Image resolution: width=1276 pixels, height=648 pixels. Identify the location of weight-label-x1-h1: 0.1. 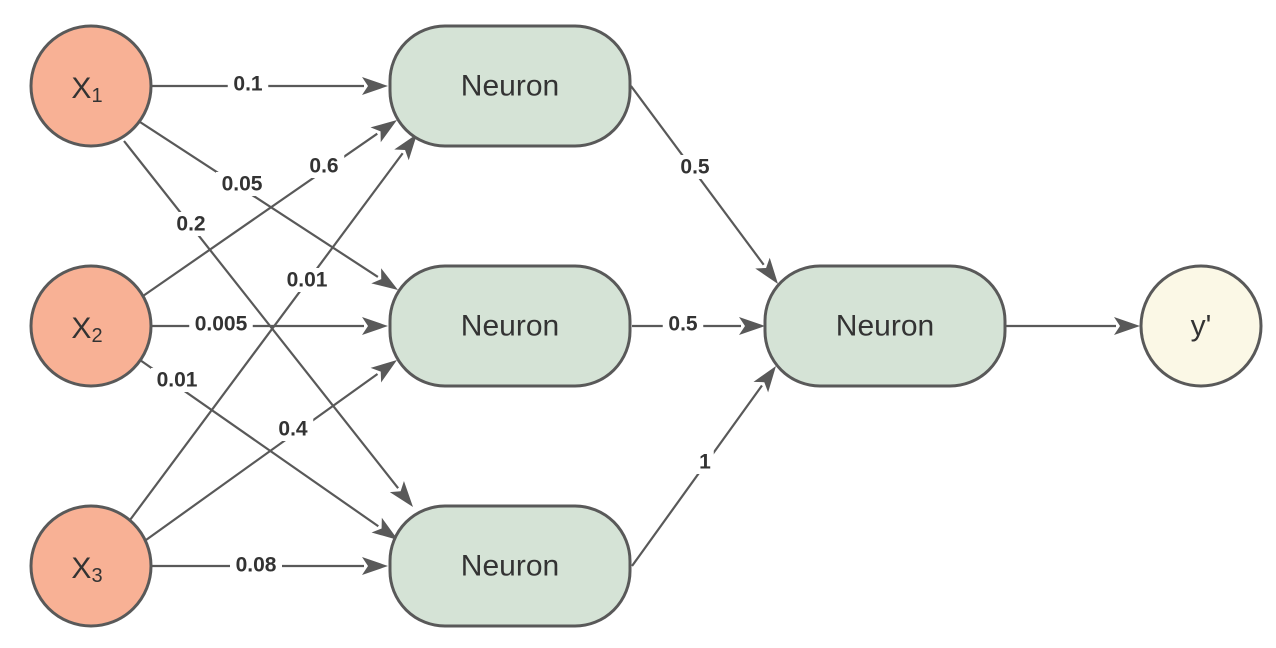
(248, 84).